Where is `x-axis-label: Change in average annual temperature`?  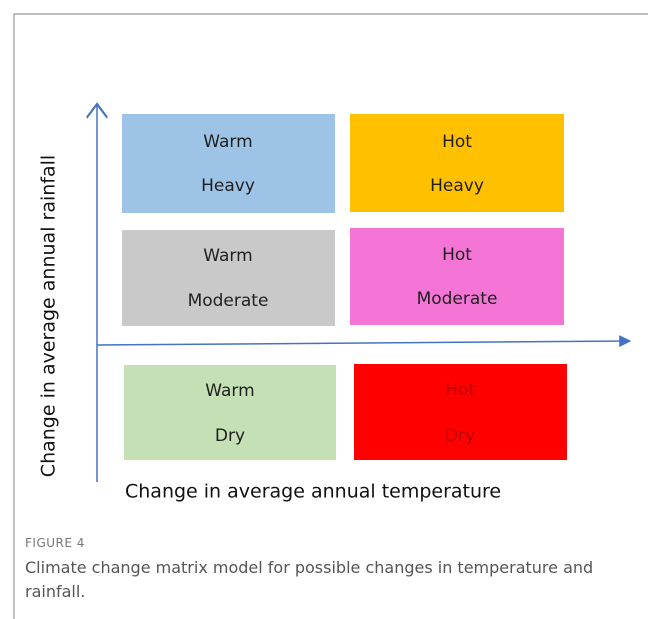 x-axis-label: Change in average annual temperature is located at coordinates (313, 492).